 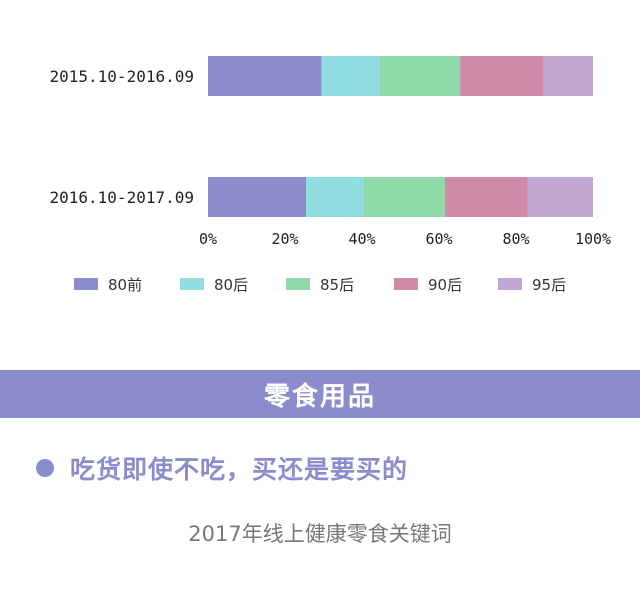 What do you see at coordinates (122, 76) in the screenshot?
I see `category-label: 2015.10-2016.09` at bounding box center [122, 76].